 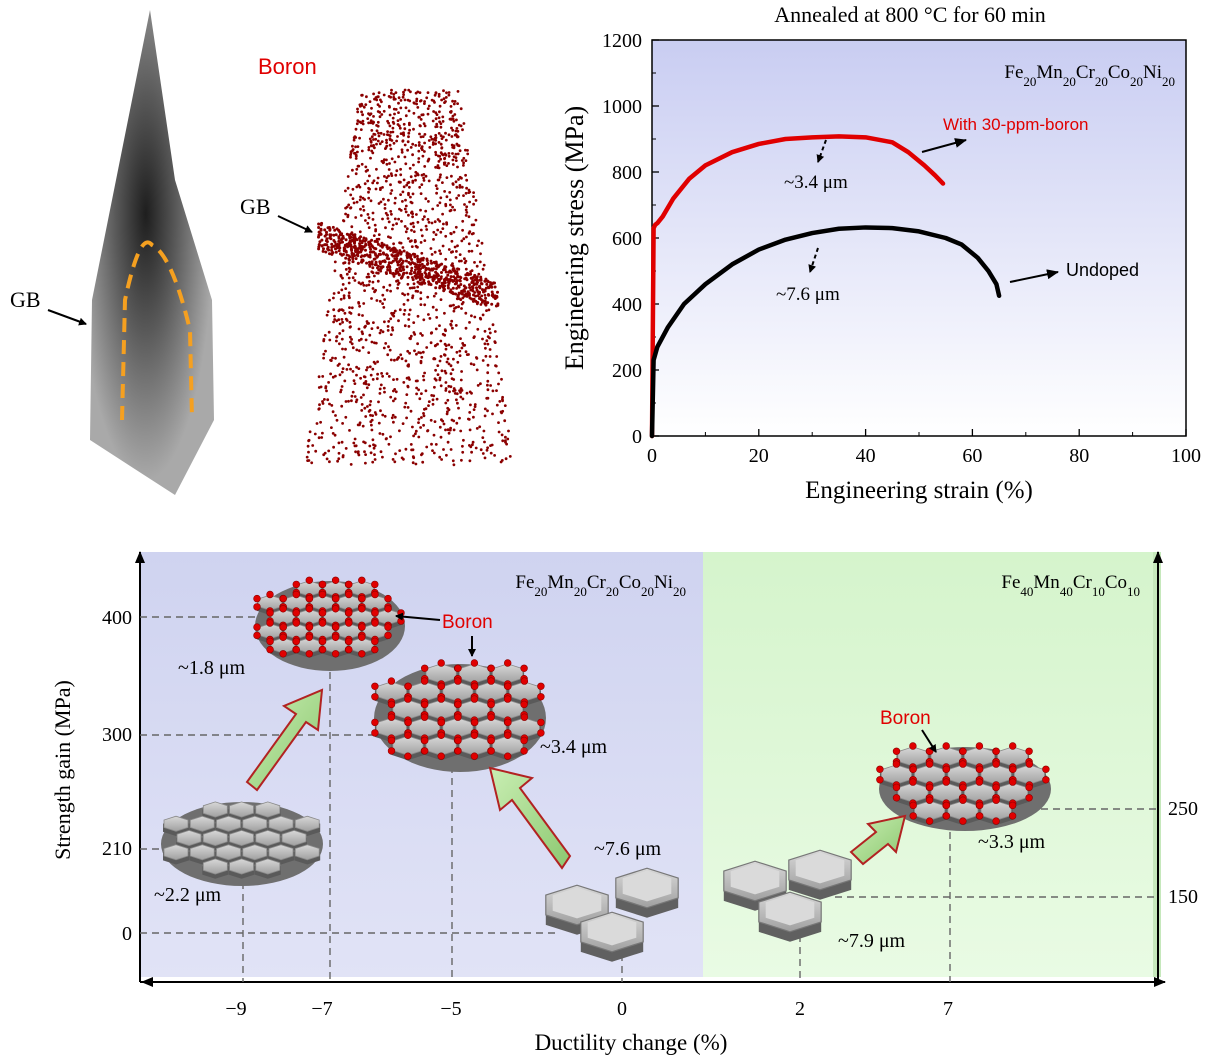 I want to click on boron-callout-arrow-right, so click(x=929, y=741).